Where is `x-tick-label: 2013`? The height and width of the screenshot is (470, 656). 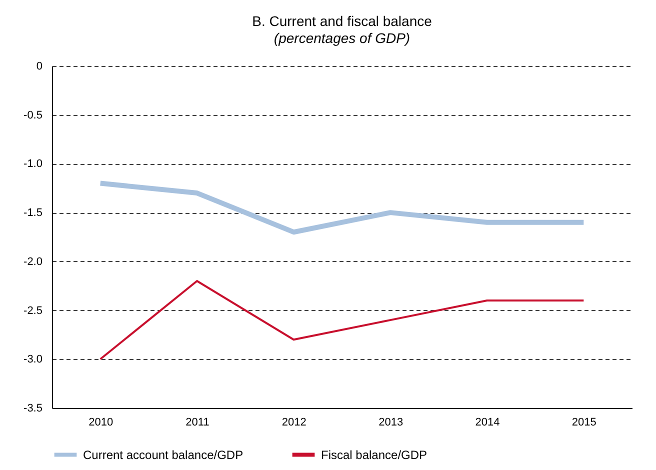
x-tick-label: 2013 is located at coordinates (391, 422).